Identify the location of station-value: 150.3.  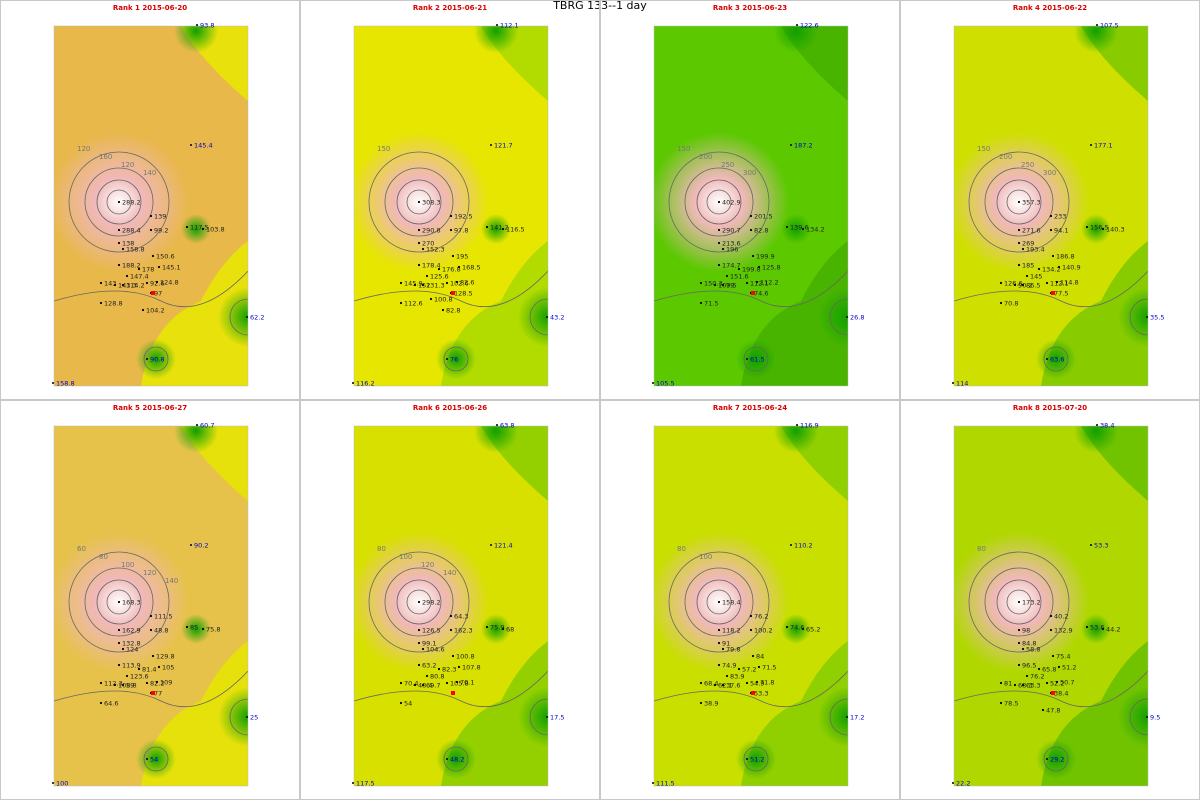
(713, 284).